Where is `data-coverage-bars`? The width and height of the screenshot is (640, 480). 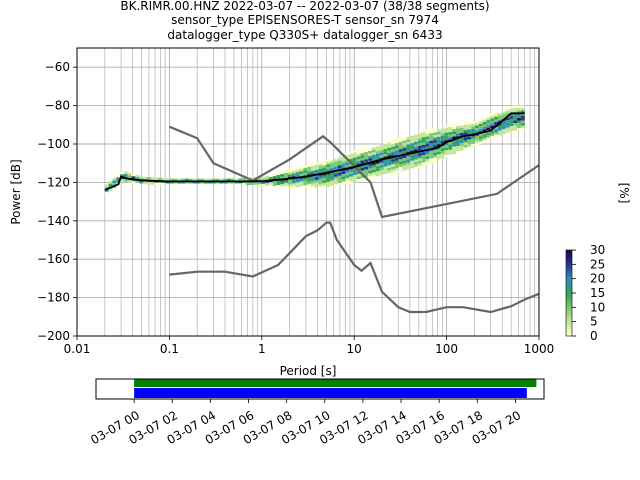 data-coverage-bars is located at coordinates (335, 388).